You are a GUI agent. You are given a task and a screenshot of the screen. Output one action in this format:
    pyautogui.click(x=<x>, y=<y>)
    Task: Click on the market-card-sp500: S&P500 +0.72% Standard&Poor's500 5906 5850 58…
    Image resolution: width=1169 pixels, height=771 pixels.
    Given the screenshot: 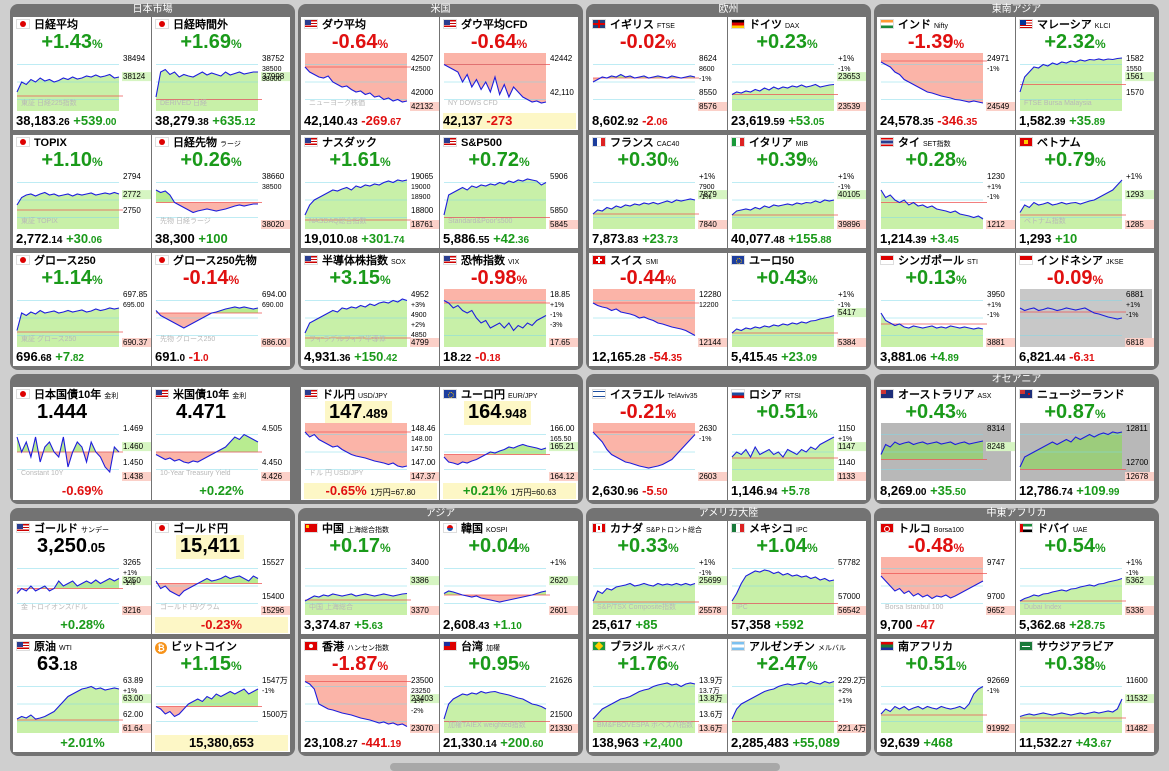 What is the action you would take?
    pyautogui.click(x=509, y=191)
    